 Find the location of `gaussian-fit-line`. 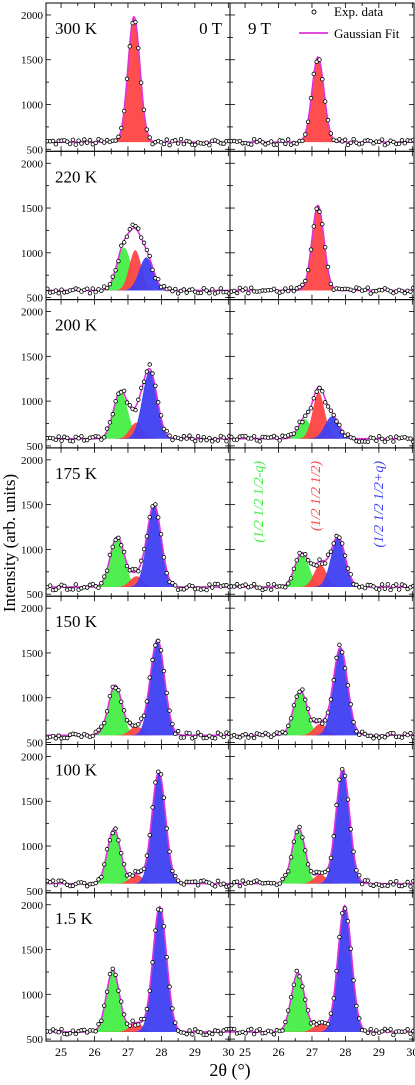

gaussian-fit-line is located at coordinates (322, 968).